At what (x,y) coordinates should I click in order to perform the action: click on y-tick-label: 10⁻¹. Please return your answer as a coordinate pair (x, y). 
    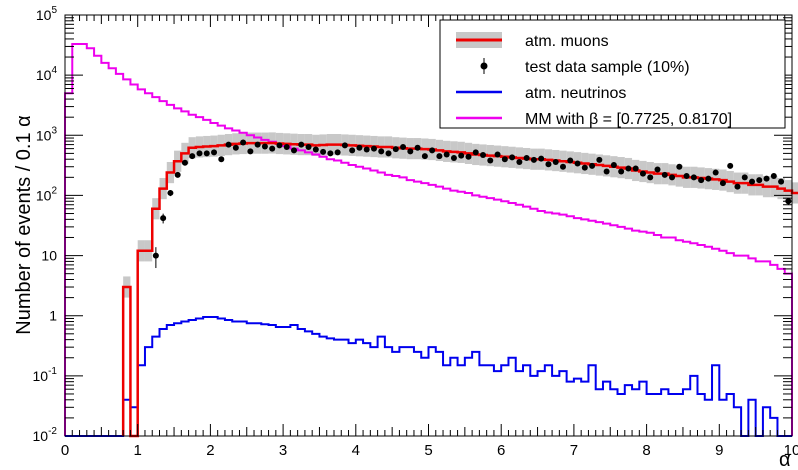
    Looking at the image, I should click on (45, 375).